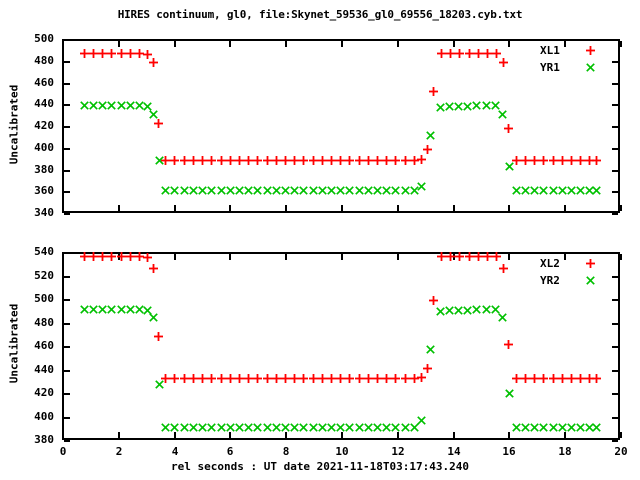 The image size is (640, 480). What do you see at coordinates (590, 281) in the screenshot?
I see `legend-marker-YR2` at bounding box center [590, 281].